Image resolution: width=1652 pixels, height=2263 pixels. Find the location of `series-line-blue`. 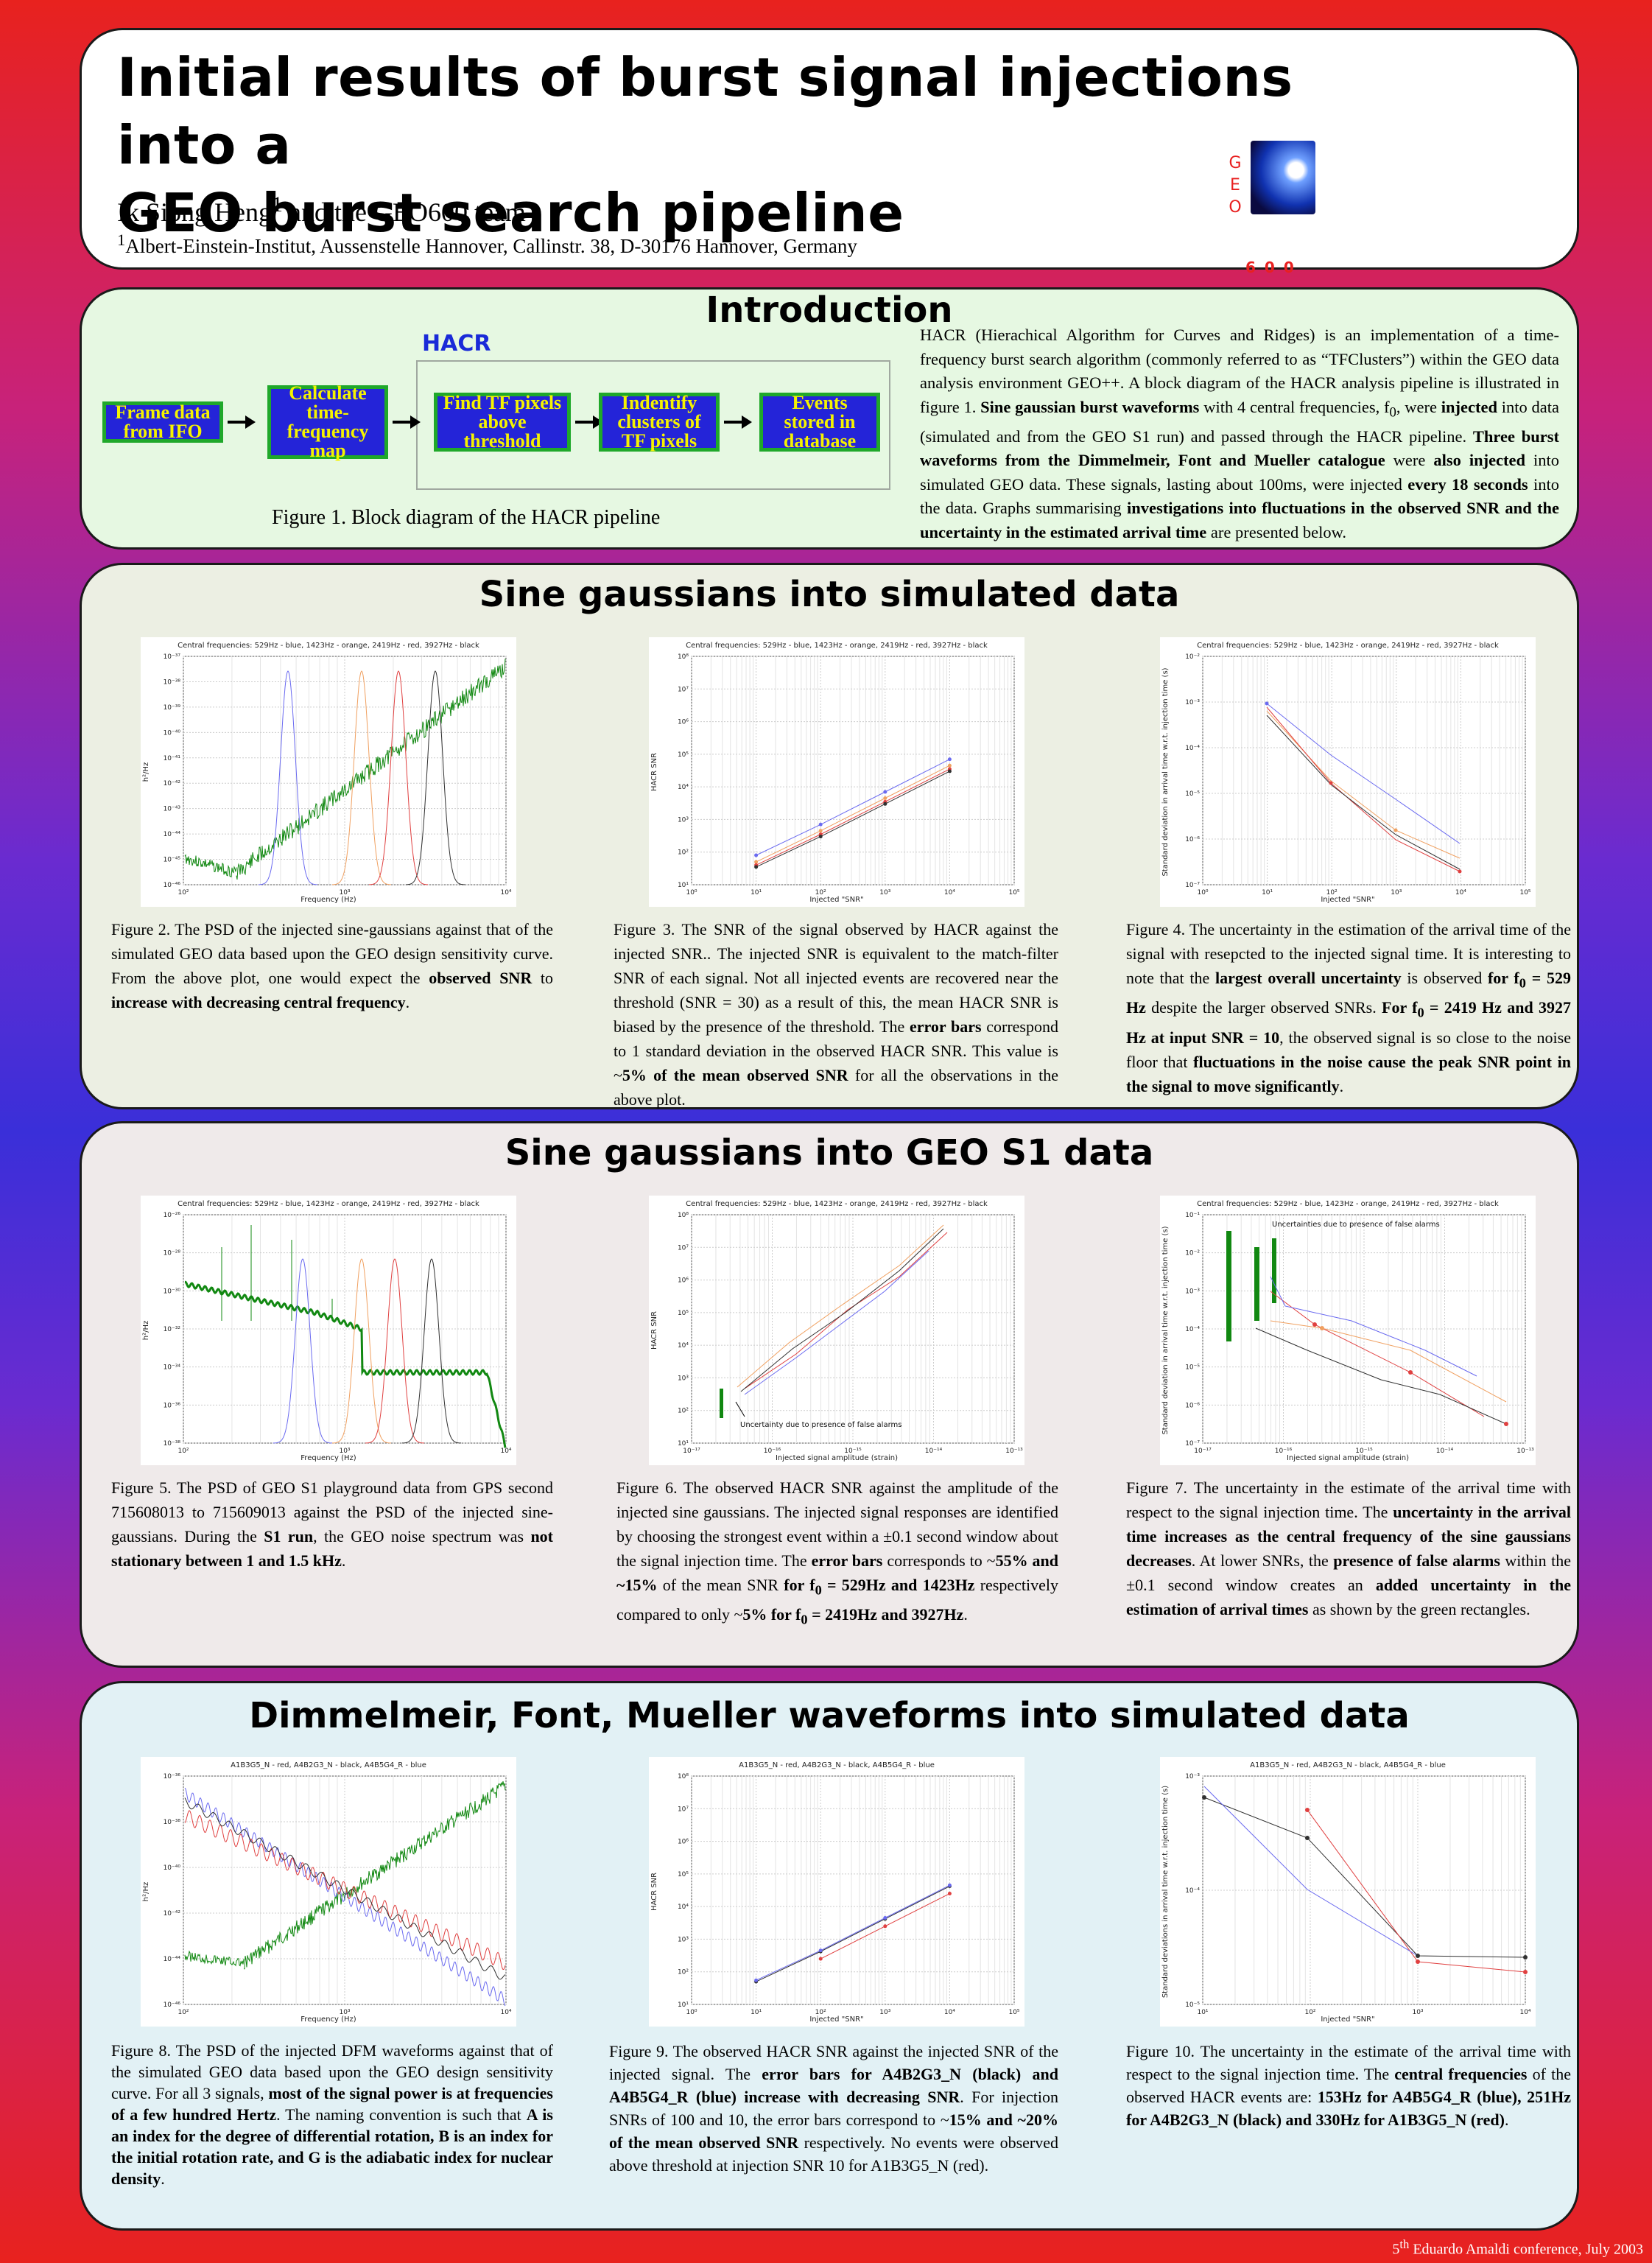

series-line-blue is located at coordinates (836, 1323).